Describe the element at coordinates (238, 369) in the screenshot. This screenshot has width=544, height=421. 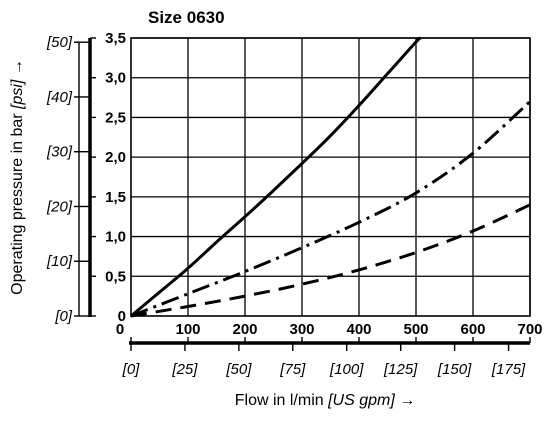
I see `x-secondary-tick-label: [50]` at that location.